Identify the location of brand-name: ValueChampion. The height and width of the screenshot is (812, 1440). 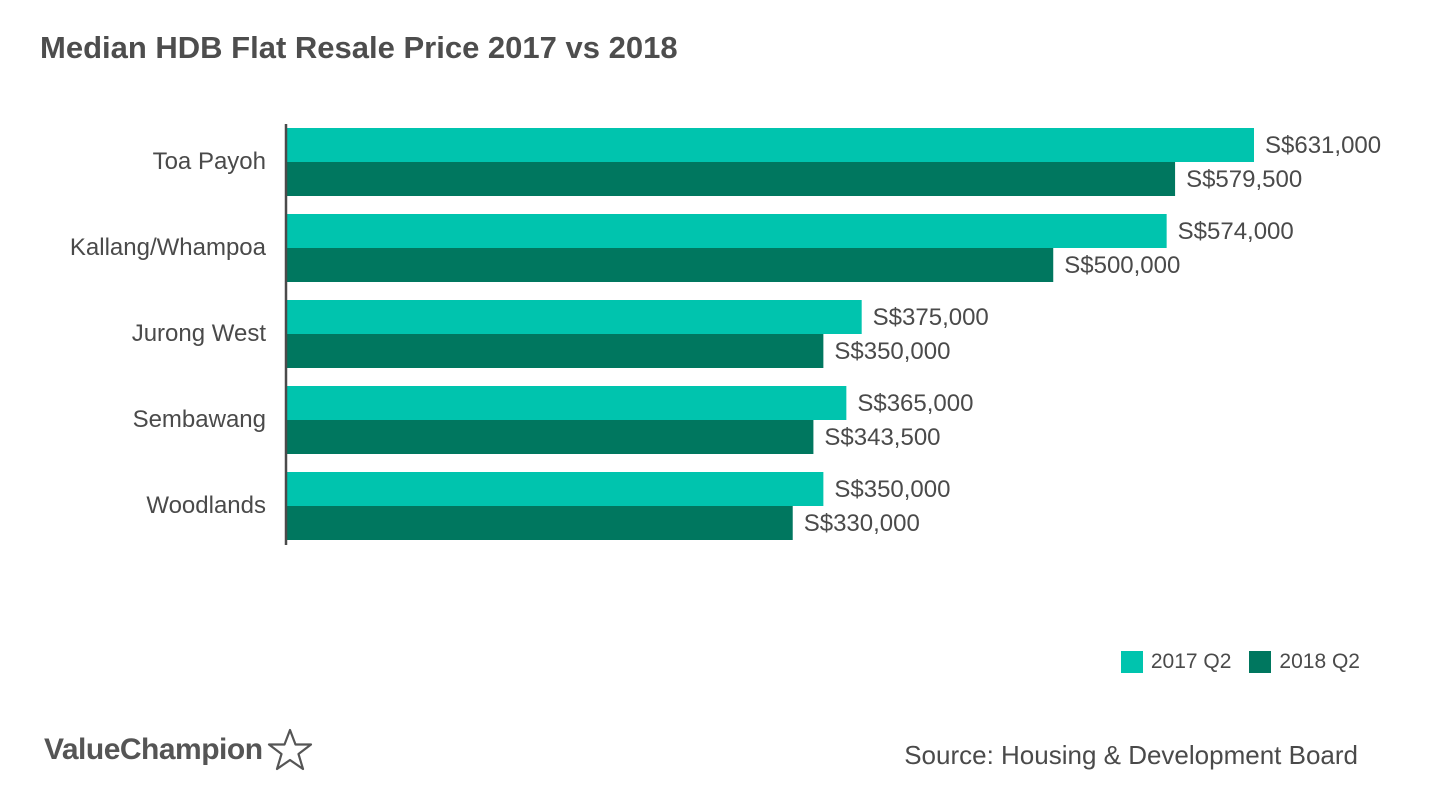
(153, 749).